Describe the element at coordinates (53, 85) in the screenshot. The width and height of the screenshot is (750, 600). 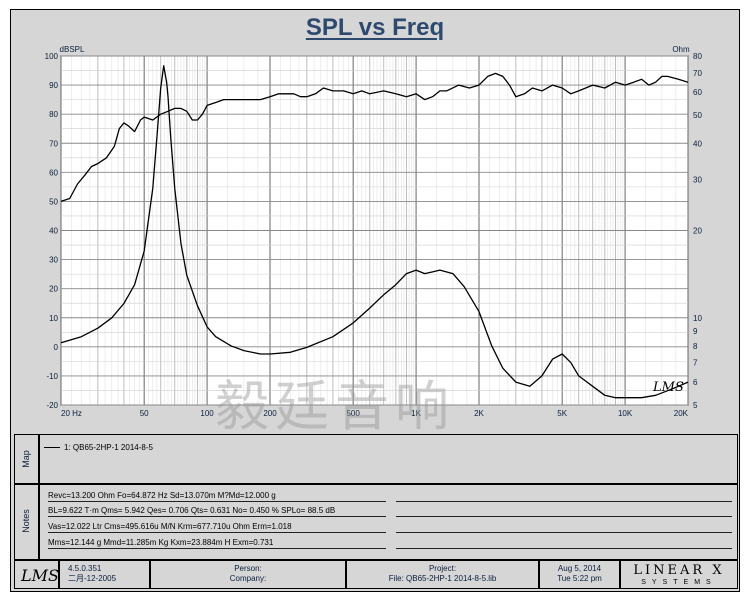
I see `left-tick-label: 90` at that location.